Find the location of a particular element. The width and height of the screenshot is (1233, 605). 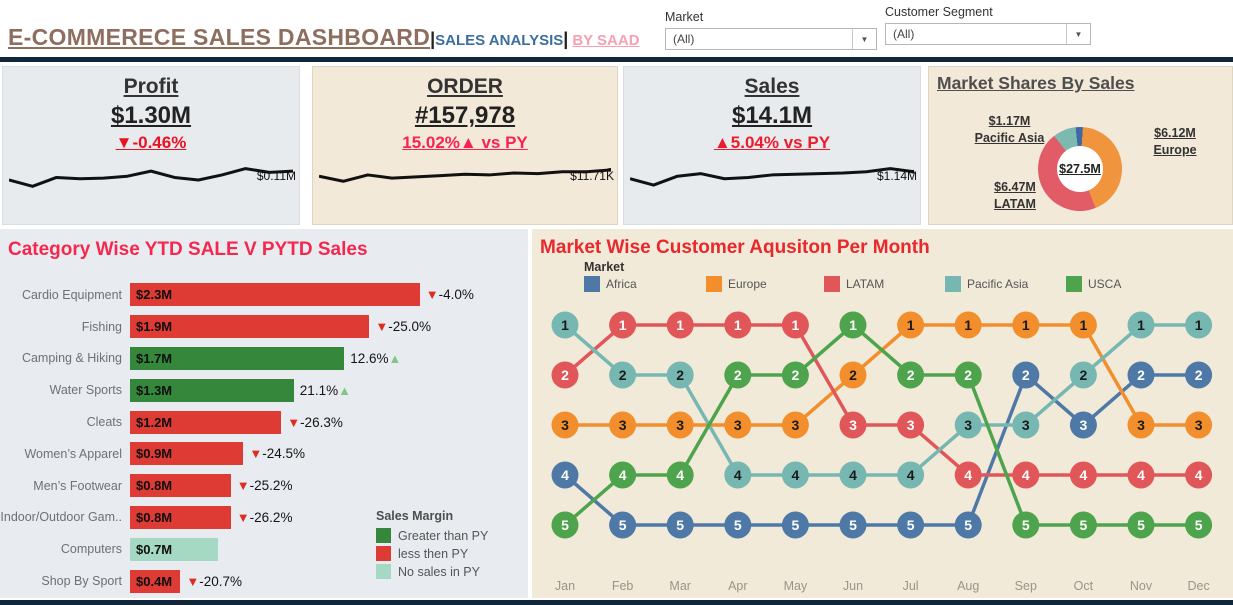

bump-legend-item: Africa is located at coordinates (610, 284).